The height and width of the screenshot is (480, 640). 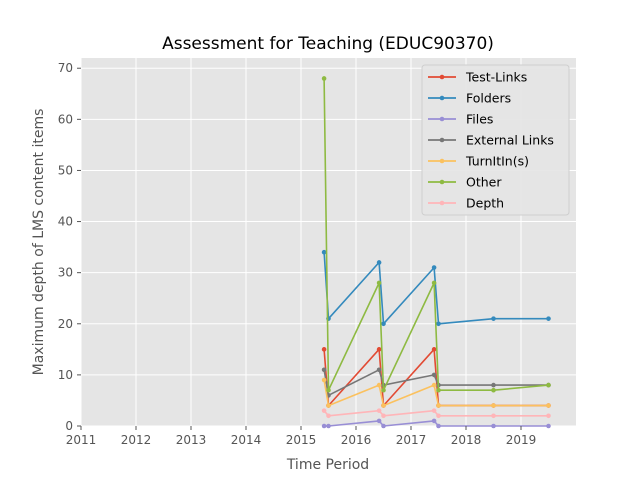 What do you see at coordinates (65, 68) in the screenshot?
I see `y-tick-label: 70` at bounding box center [65, 68].